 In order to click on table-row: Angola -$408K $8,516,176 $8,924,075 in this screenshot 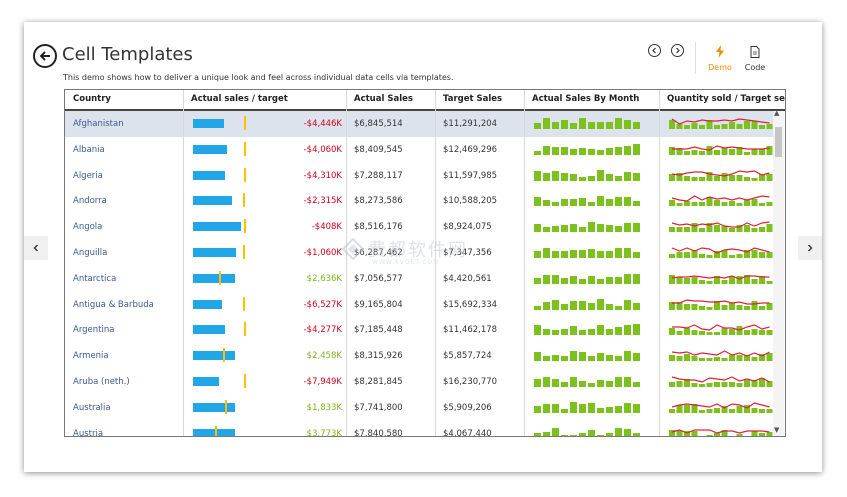, I will do `click(419, 227)`.